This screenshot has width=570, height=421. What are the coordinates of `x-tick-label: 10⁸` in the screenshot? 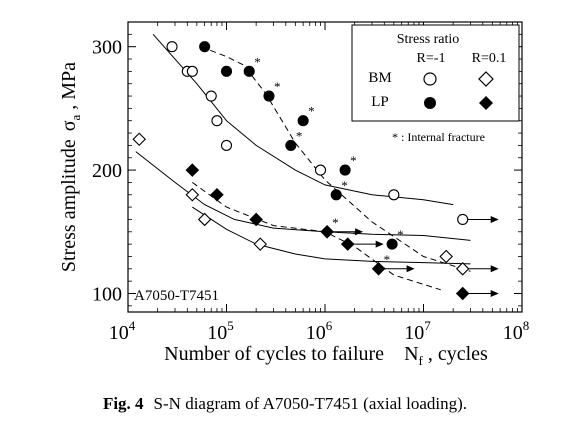 It's located at (516, 331).